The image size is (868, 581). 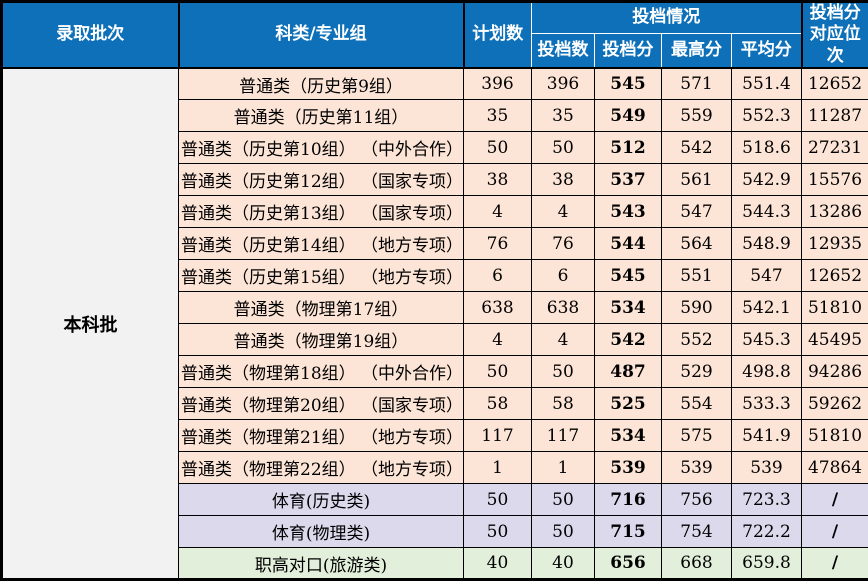 What do you see at coordinates (628, 436) in the screenshot?
I see `filed-score-cell: 534` at bounding box center [628, 436].